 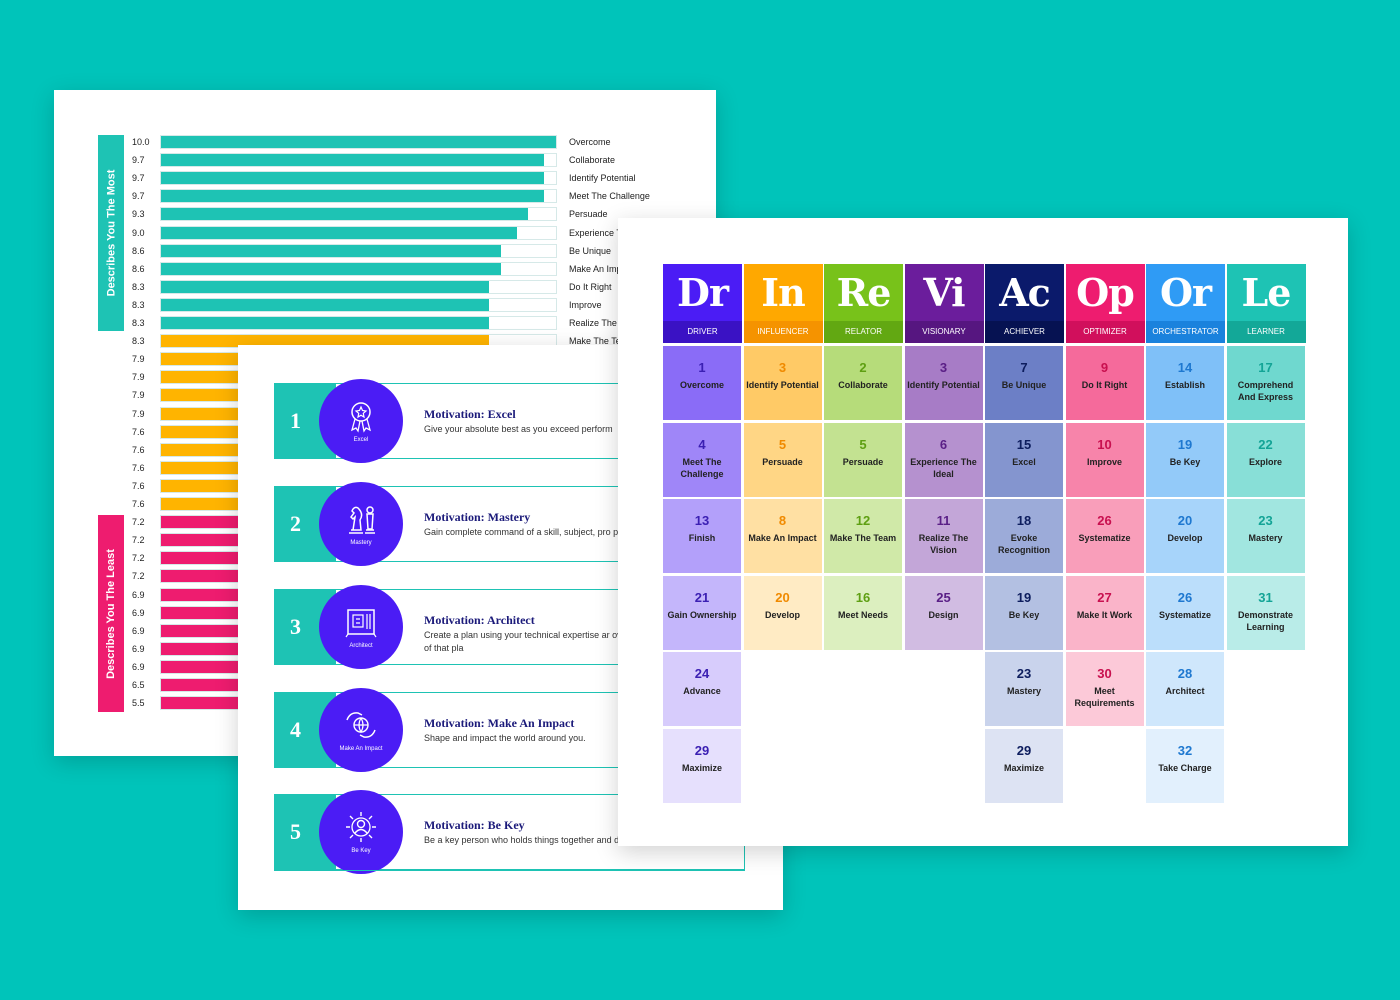 What do you see at coordinates (1104, 673) in the screenshot?
I see `cell-number: 30` at bounding box center [1104, 673].